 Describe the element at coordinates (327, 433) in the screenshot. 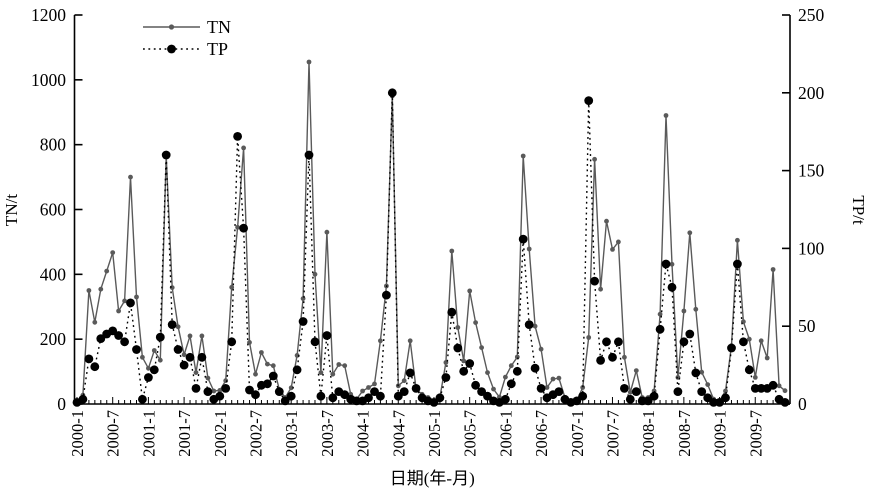

I see `x-tick-label: 2003-7` at that location.